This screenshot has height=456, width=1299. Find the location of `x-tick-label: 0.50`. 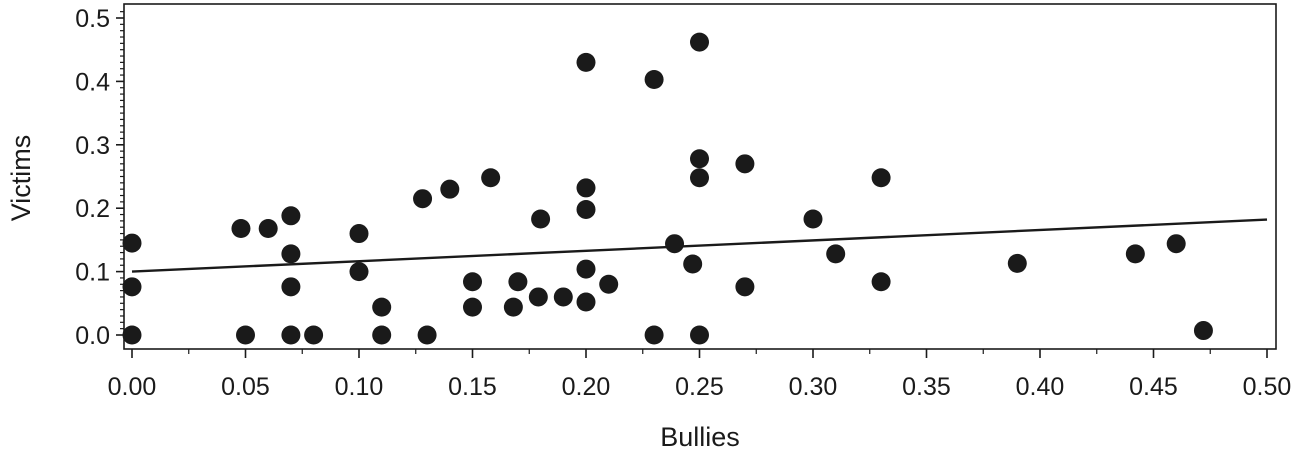

x-tick-label: 0.50 is located at coordinates (1267, 387).